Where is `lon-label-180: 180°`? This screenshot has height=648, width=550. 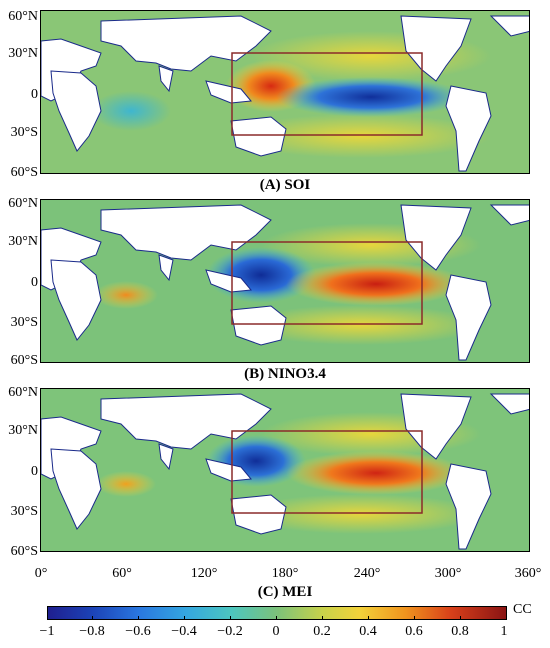
lon-label-180: 180° is located at coordinates (285, 573).